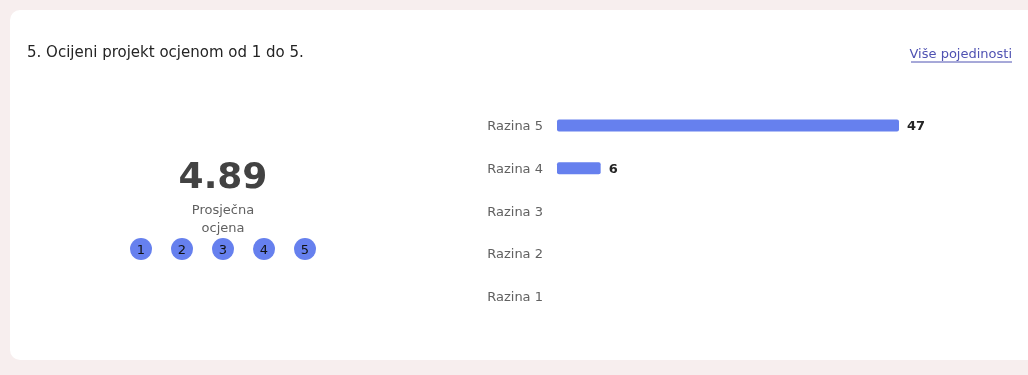 The height and width of the screenshot is (375, 1028). What do you see at coordinates (515, 211) in the screenshot?
I see `y-tick-label: Razina 3` at bounding box center [515, 211].